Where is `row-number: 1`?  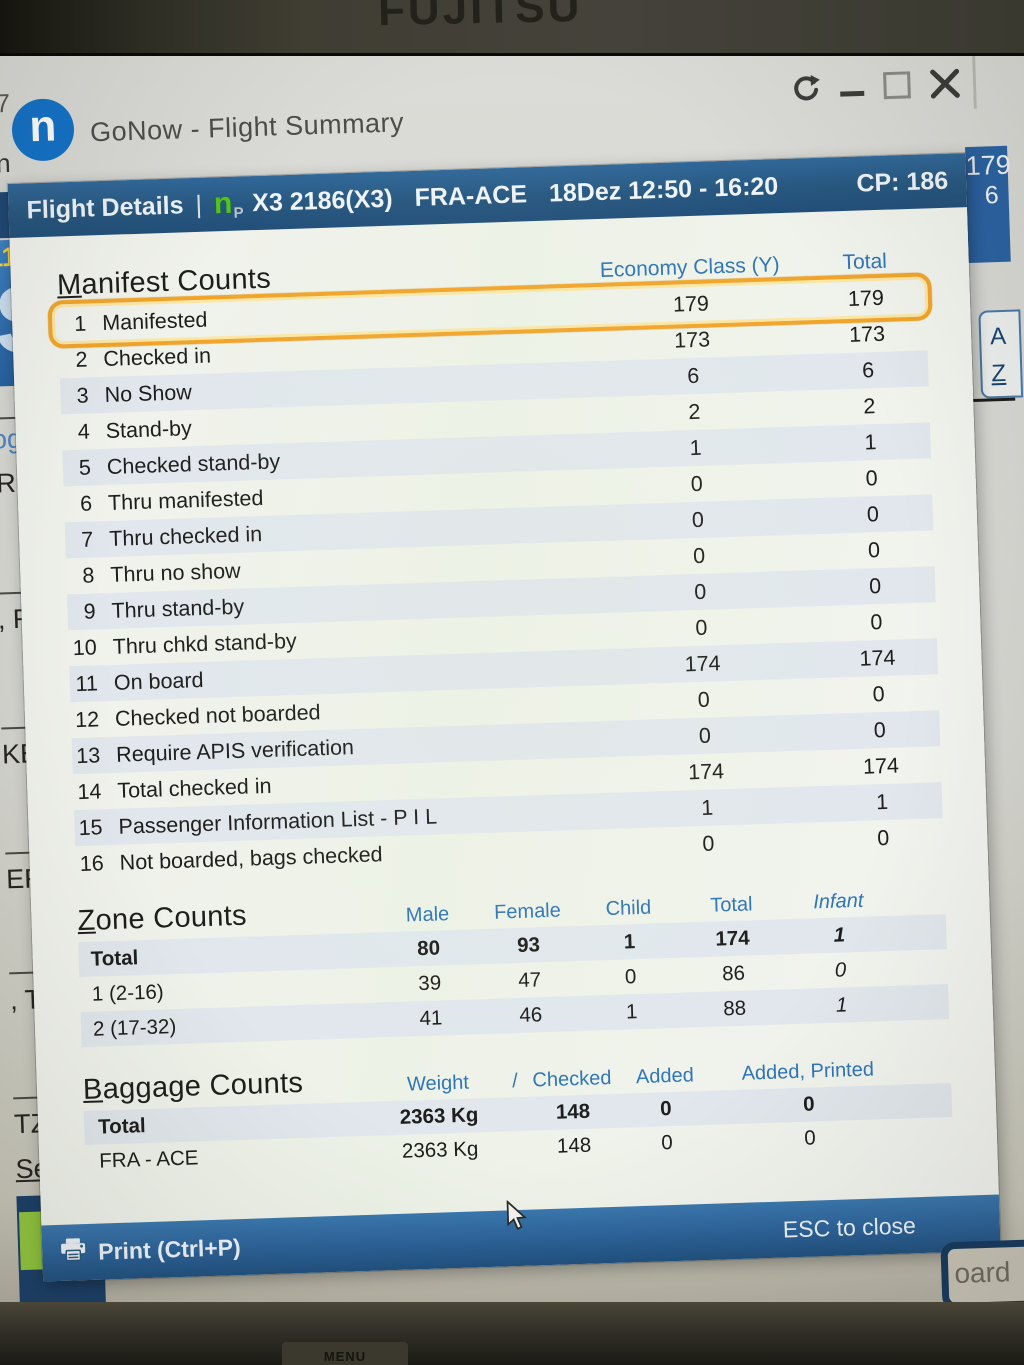 row-number: 1 is located at coordinates (80, 323).